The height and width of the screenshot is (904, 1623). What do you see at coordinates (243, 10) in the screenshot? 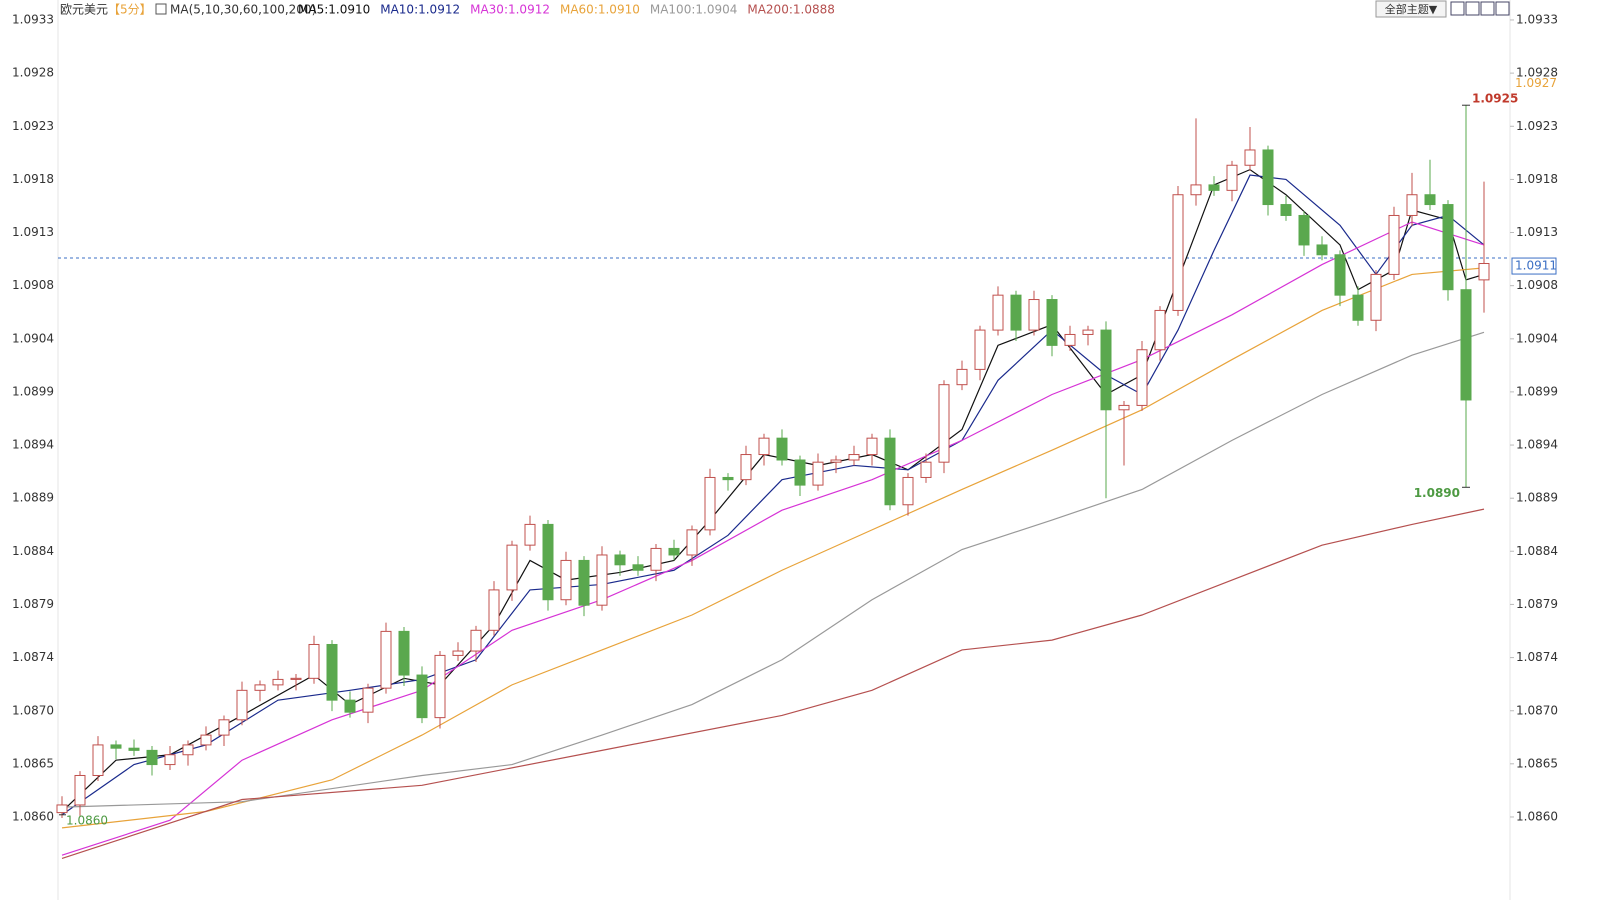
I see `indicator-label: MA(5,10,30,60,100,200)` at bounding box center [243, 10].